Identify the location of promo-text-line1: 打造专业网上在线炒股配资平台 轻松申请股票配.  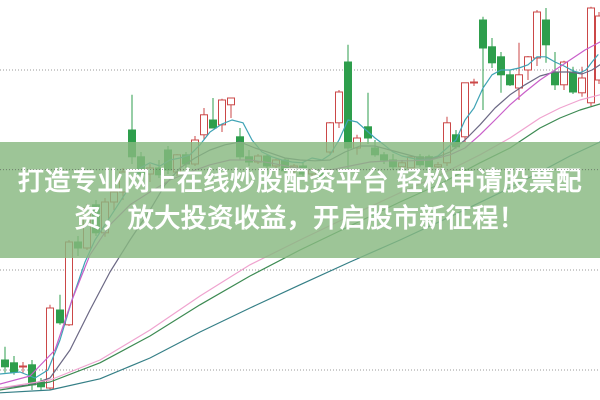
(300, 181).